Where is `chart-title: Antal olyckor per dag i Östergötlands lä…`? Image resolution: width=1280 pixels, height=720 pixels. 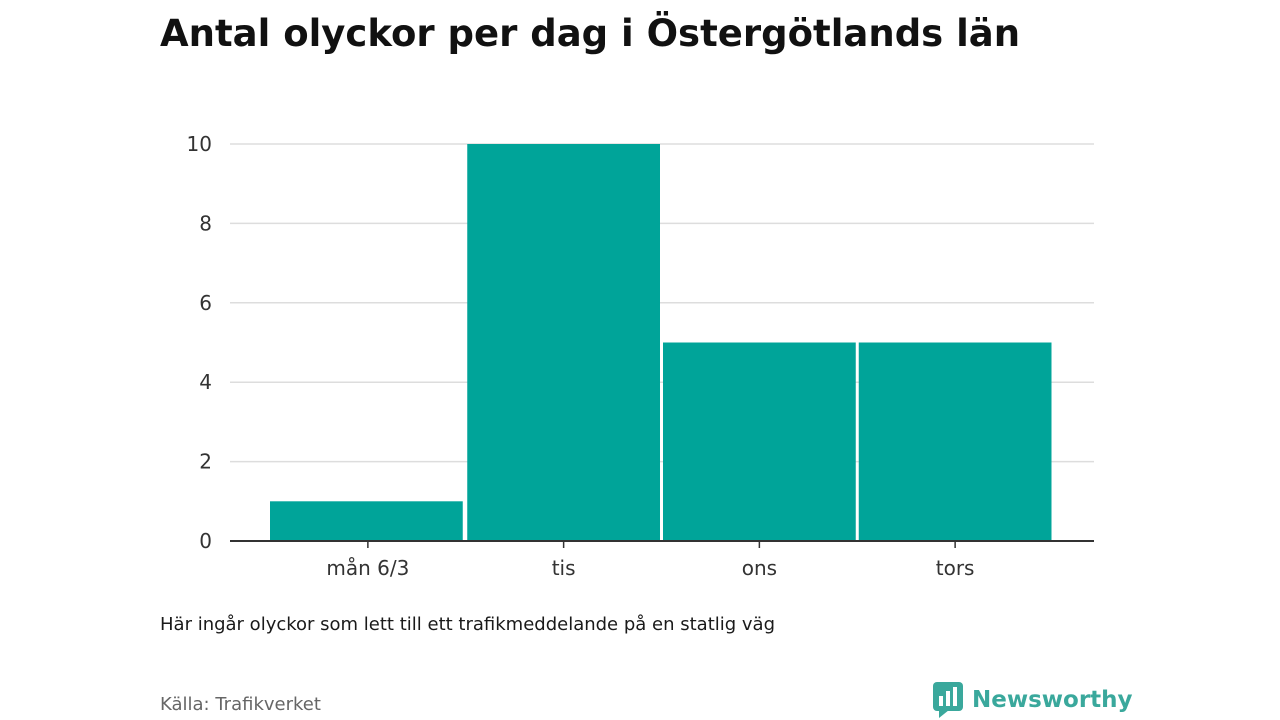
chart-title: Antal olyckor per dag i Östergötlands lä… is located at coordinates (590, 33).